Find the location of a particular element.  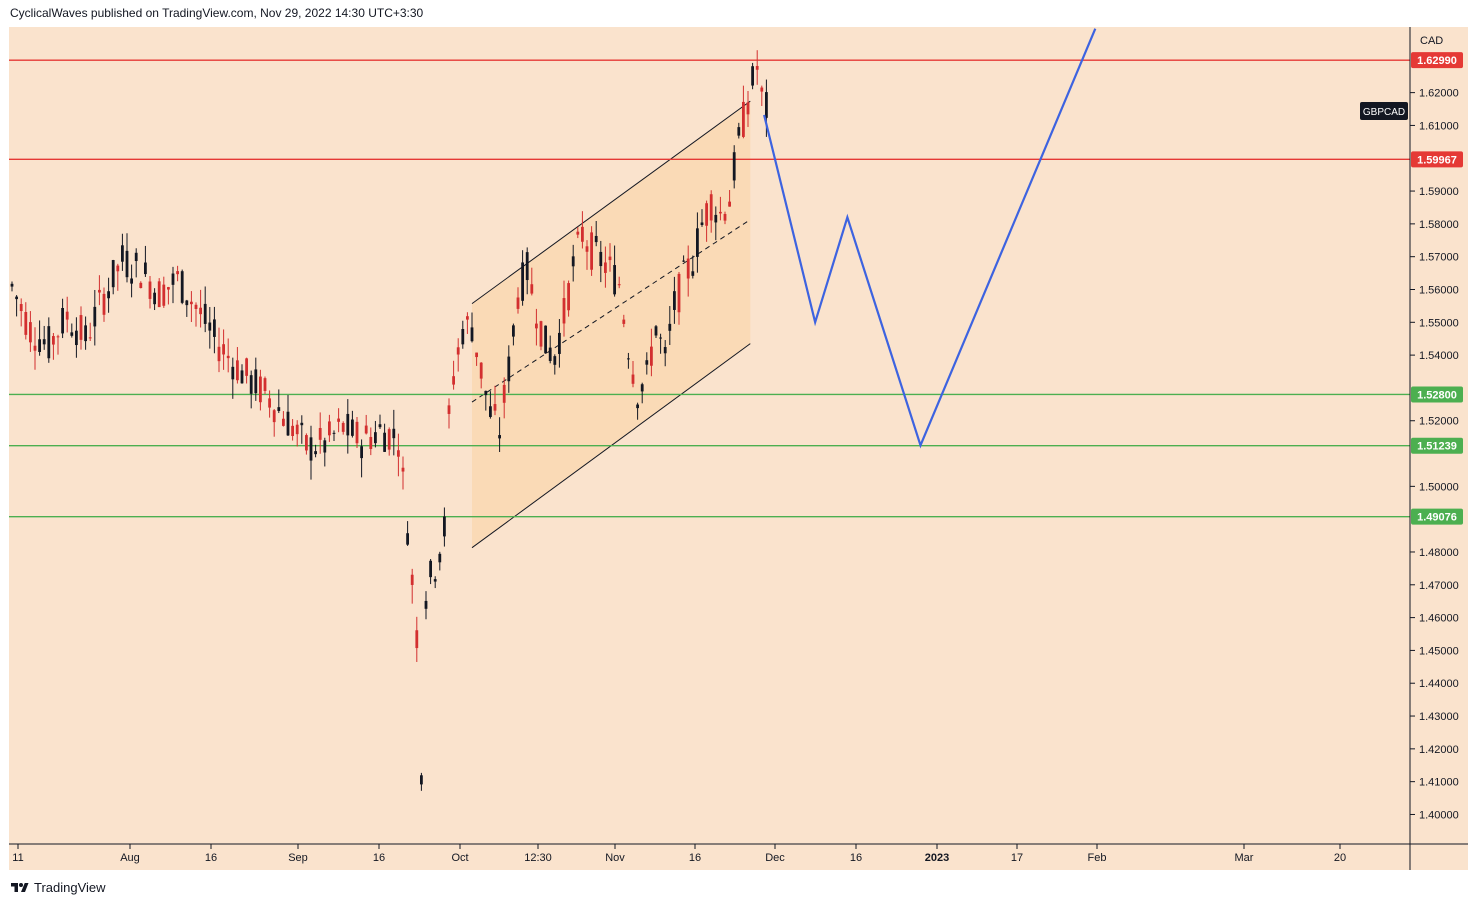

channel-mid-line is located at coordinates (611, 311).